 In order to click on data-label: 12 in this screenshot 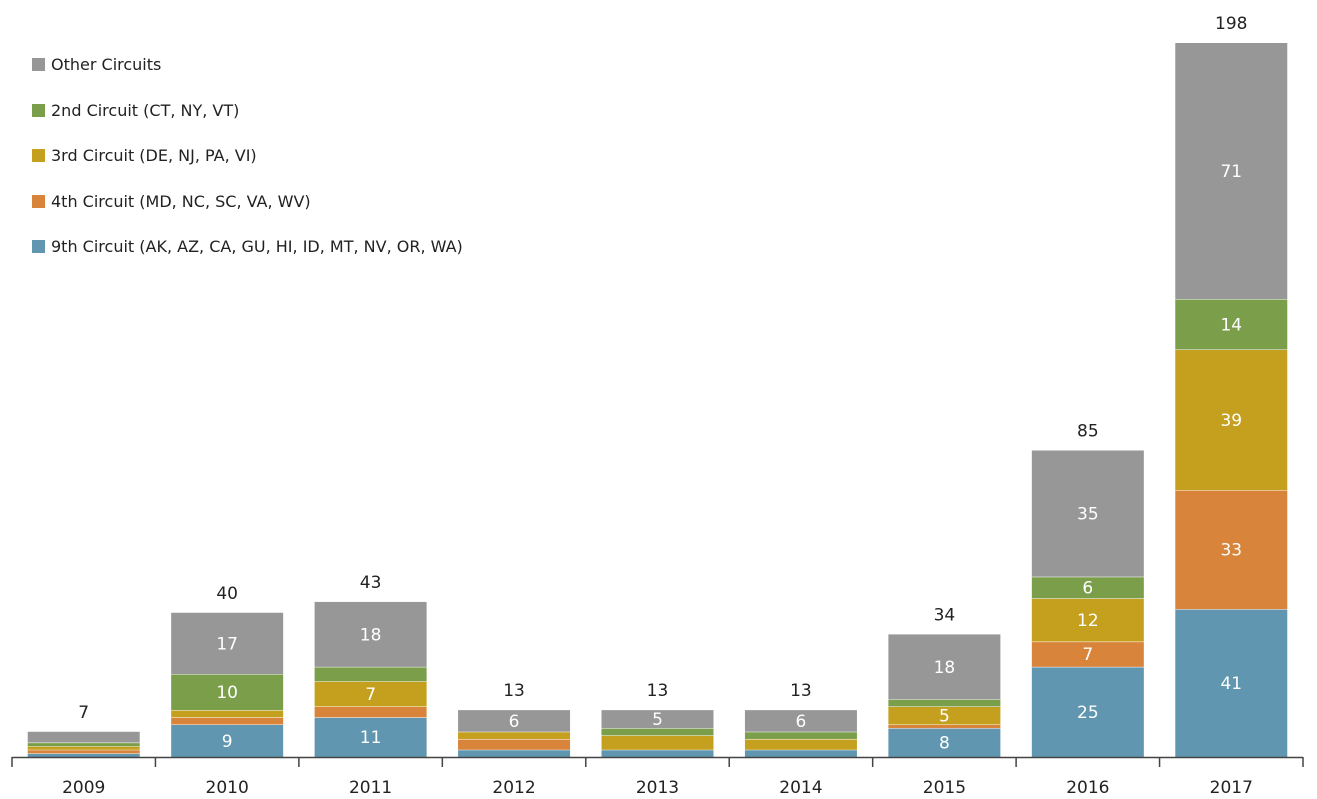, I will do `click(1088, 621)`.